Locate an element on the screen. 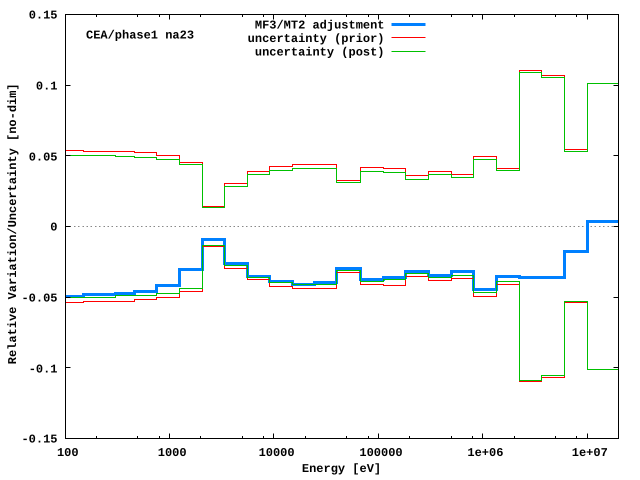  svg-text: 1e+06 is located at coordinates (485, 453).